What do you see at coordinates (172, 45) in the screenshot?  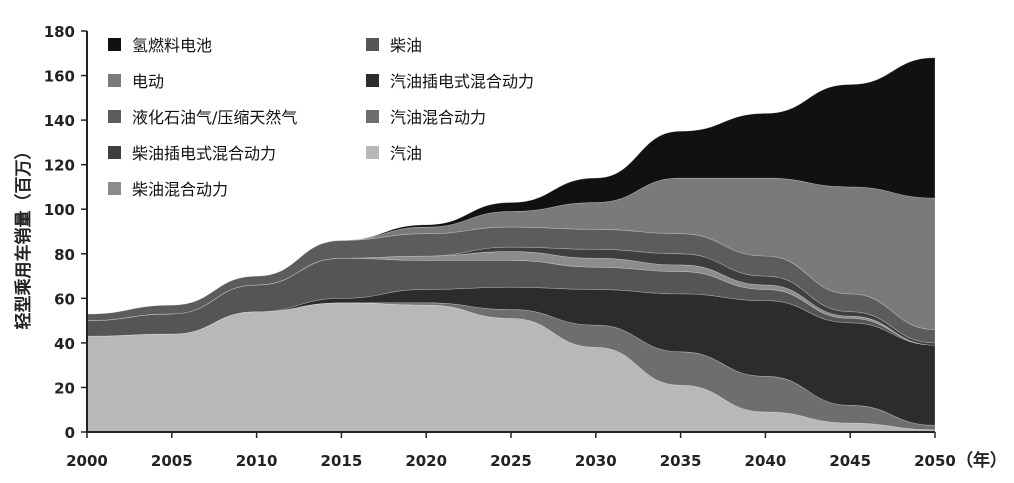 I see `legend-label: 氢燃料电池` at bounding box center [172, 45].